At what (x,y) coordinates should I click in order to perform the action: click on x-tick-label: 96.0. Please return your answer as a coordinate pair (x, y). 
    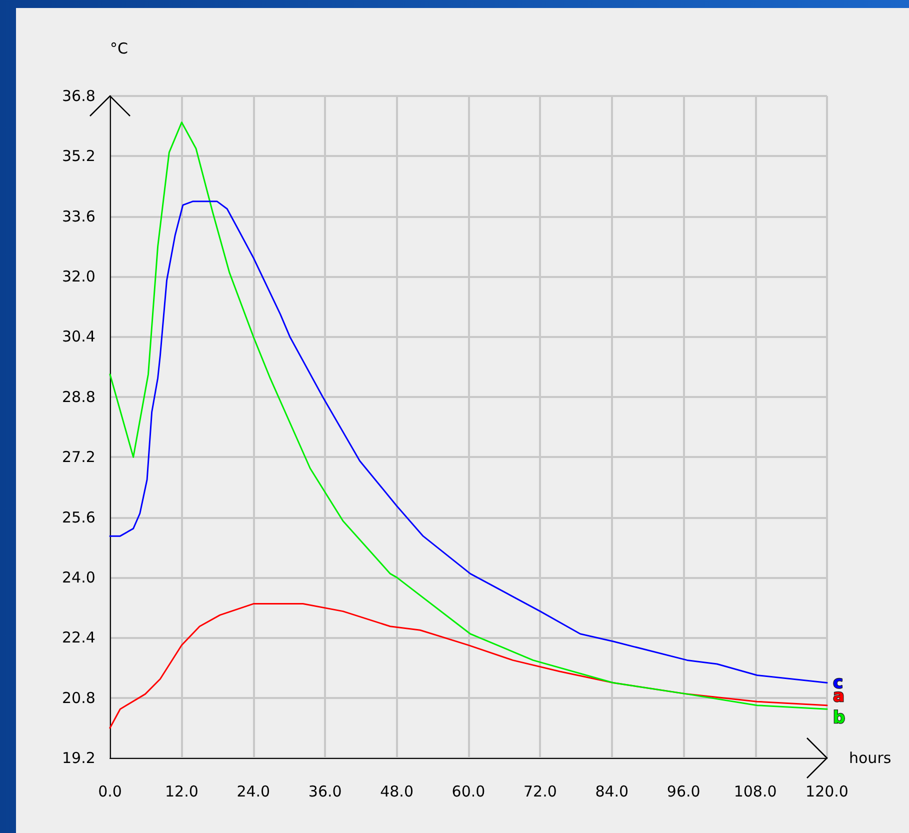
    Looking at the image, I should click on (683, 791).